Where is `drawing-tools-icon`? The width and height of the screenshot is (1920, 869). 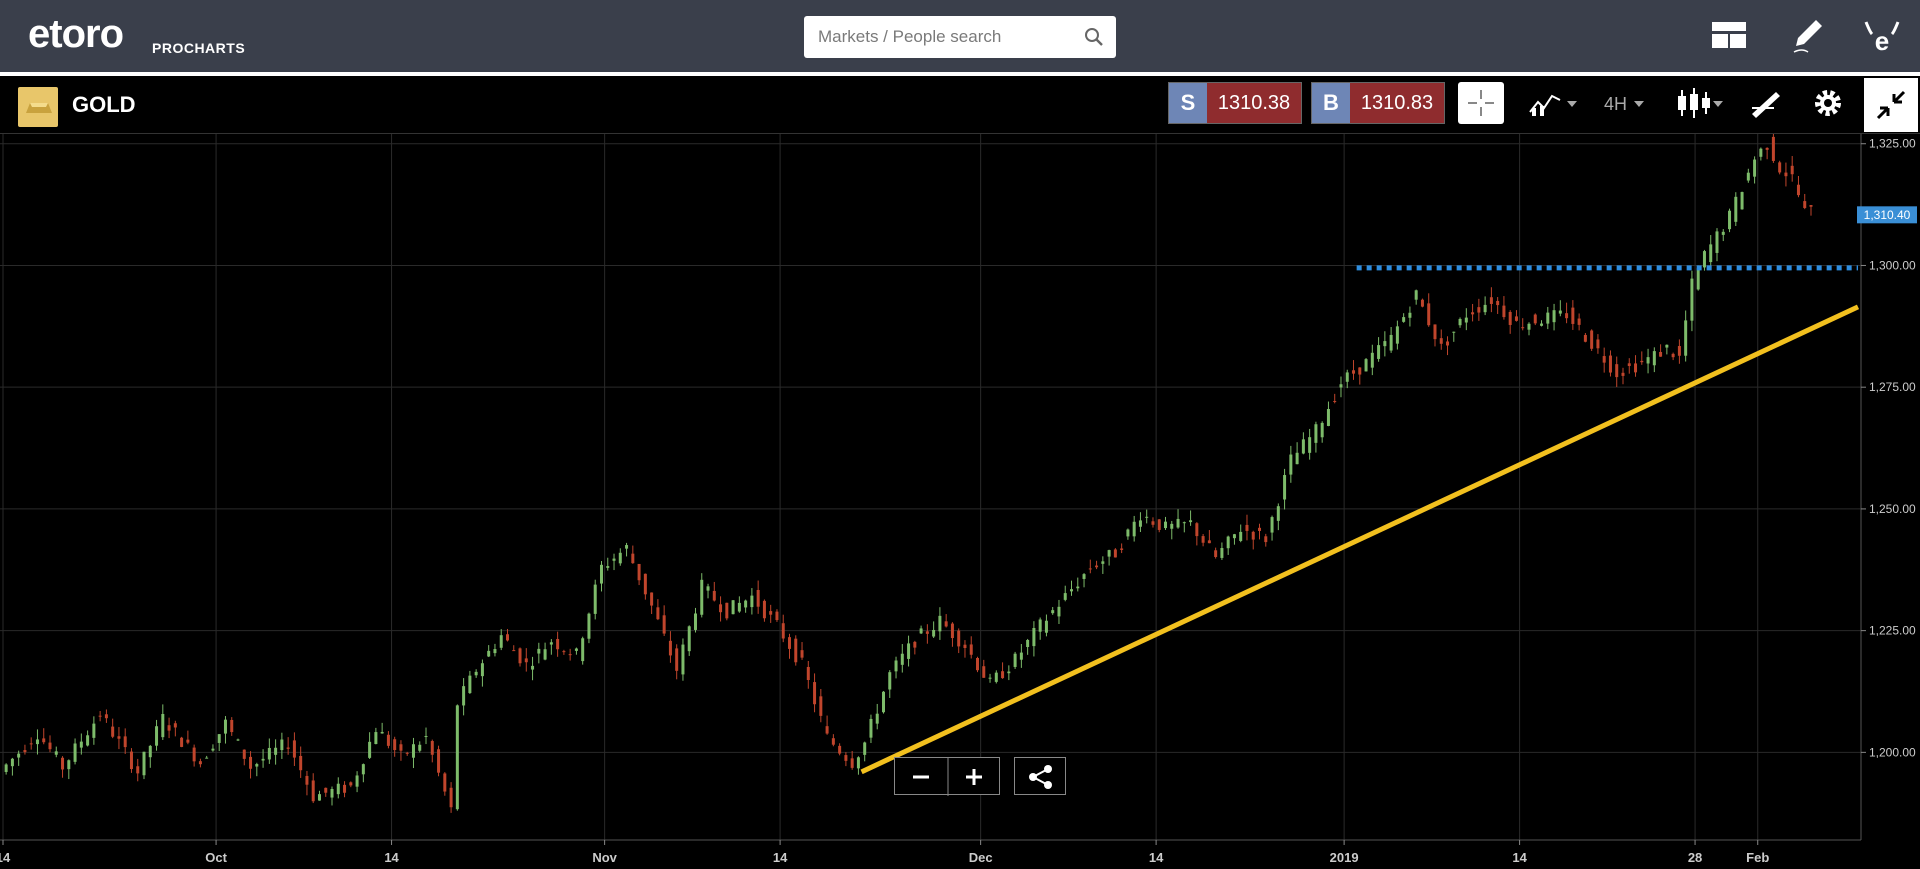
drawing-tools-icon is located at coordinates (1766, 103).